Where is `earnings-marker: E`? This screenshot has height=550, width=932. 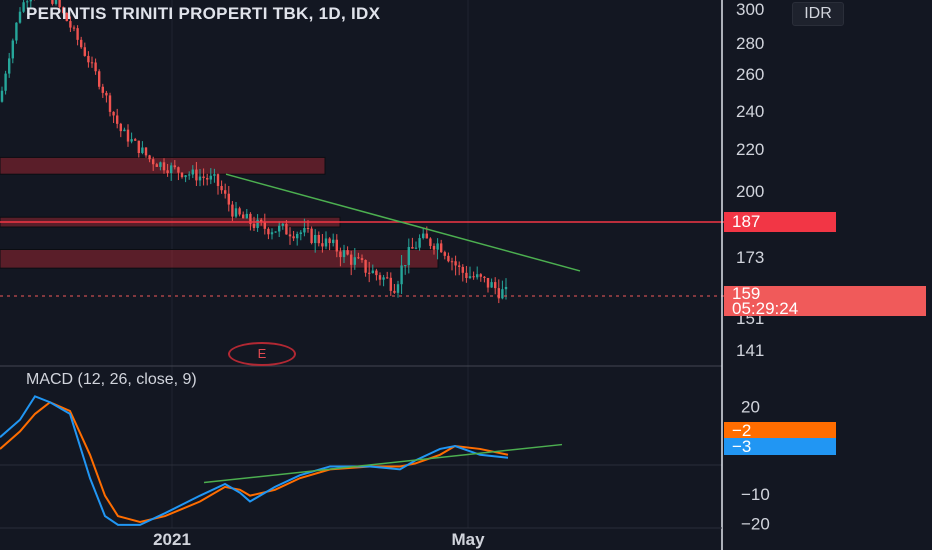 earnings-marker: E is located at coordinates (262, 354).